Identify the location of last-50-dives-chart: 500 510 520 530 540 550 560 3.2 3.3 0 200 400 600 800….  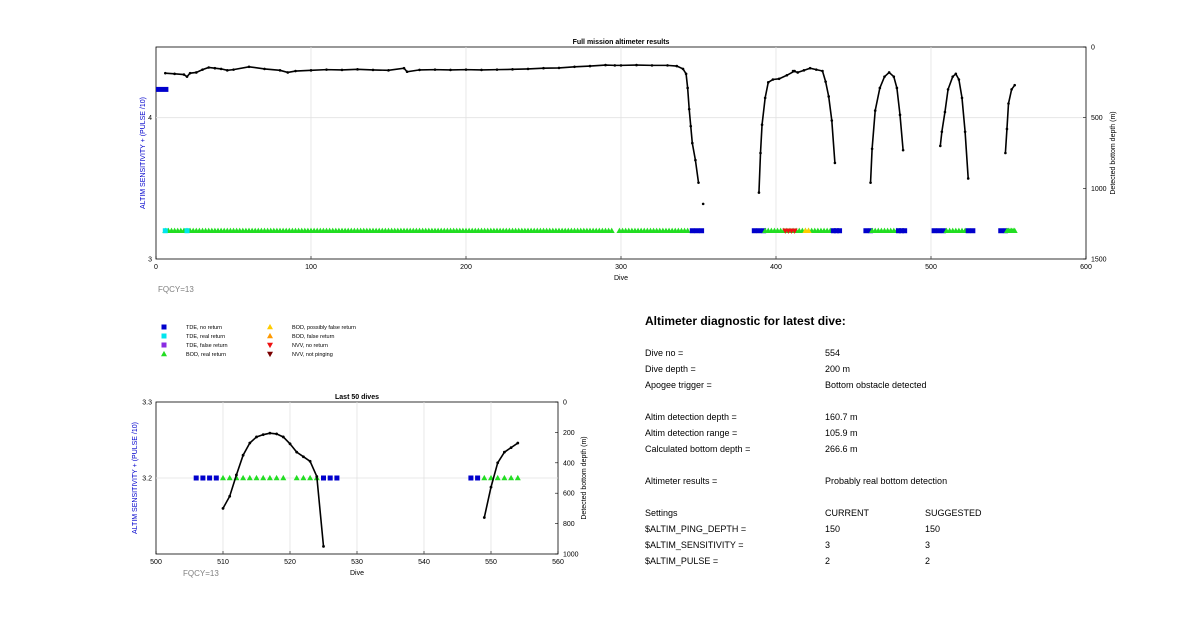
(360, 486).